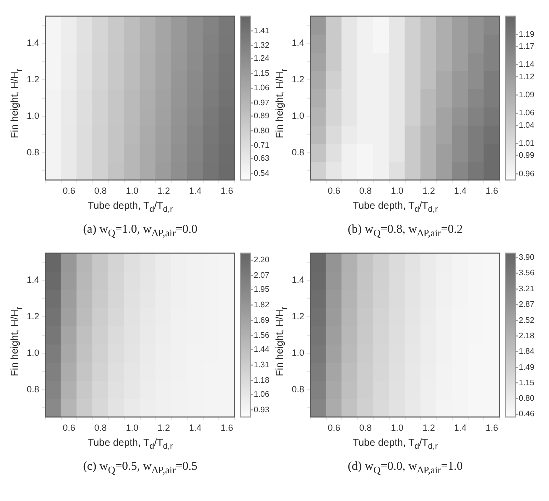 Image resolution: width=549 pixels, height=501 pixels. Describe the element at coordinates (262, 45) in the screenshot. I see `color-bar-label: 1.32` at that location.